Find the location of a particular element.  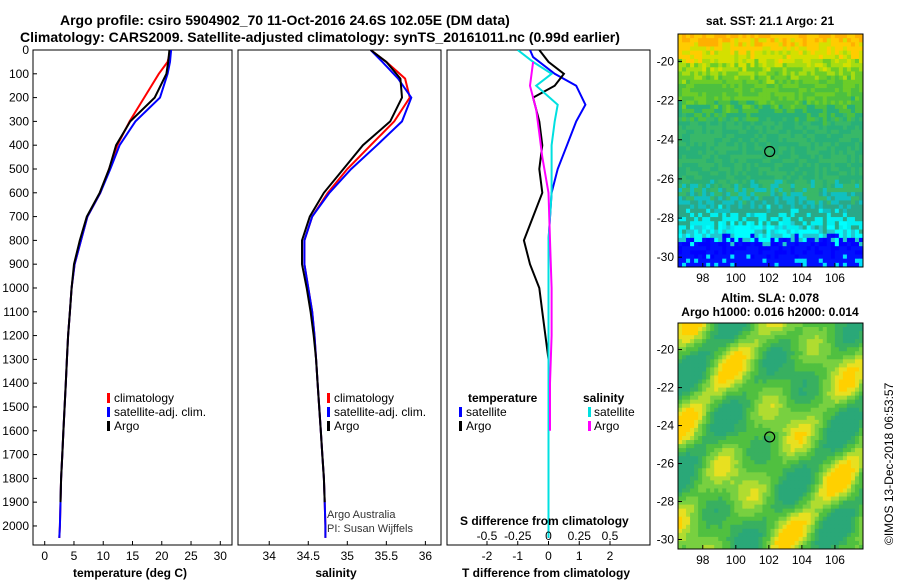

depth-tick-label: 1900 is located at coordinates (15, 502).